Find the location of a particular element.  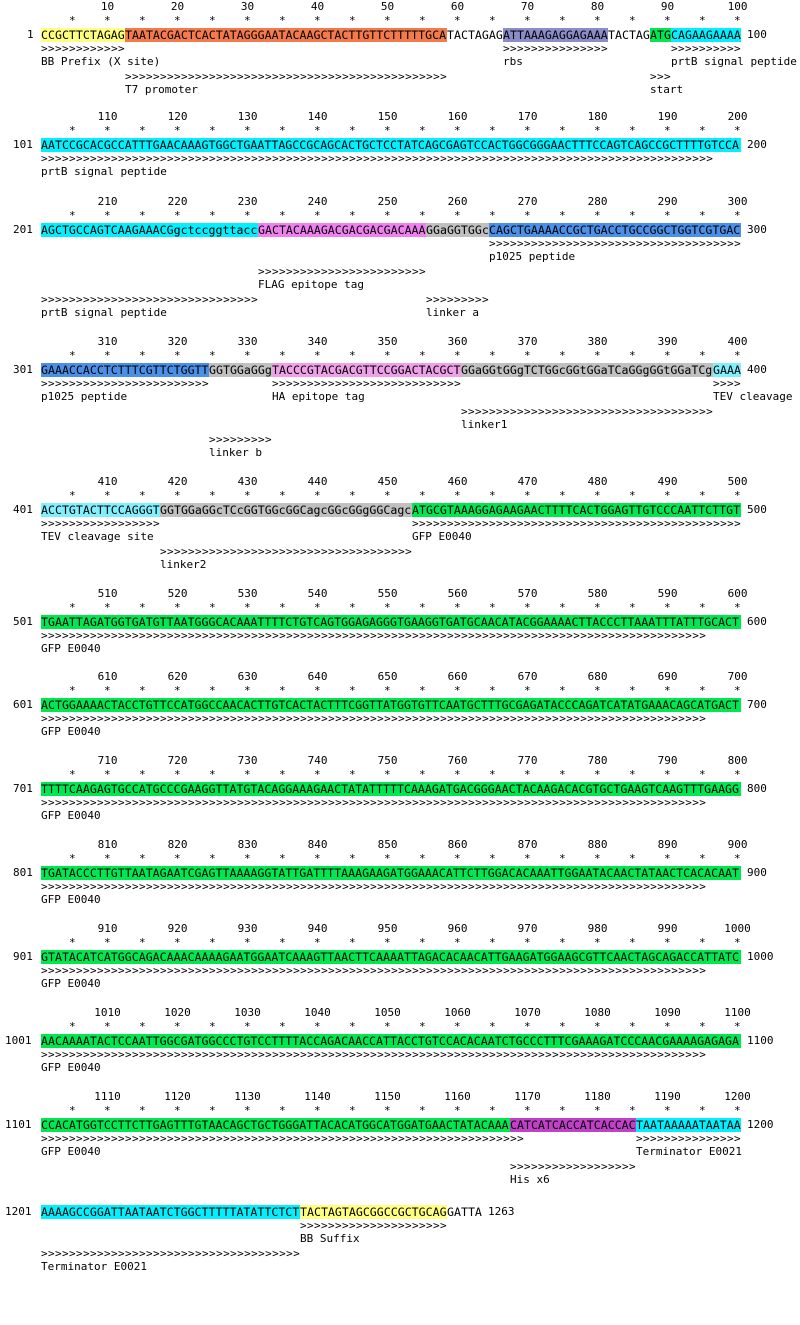

row-end-number: 1263 is located at coordinates (501, 1211).